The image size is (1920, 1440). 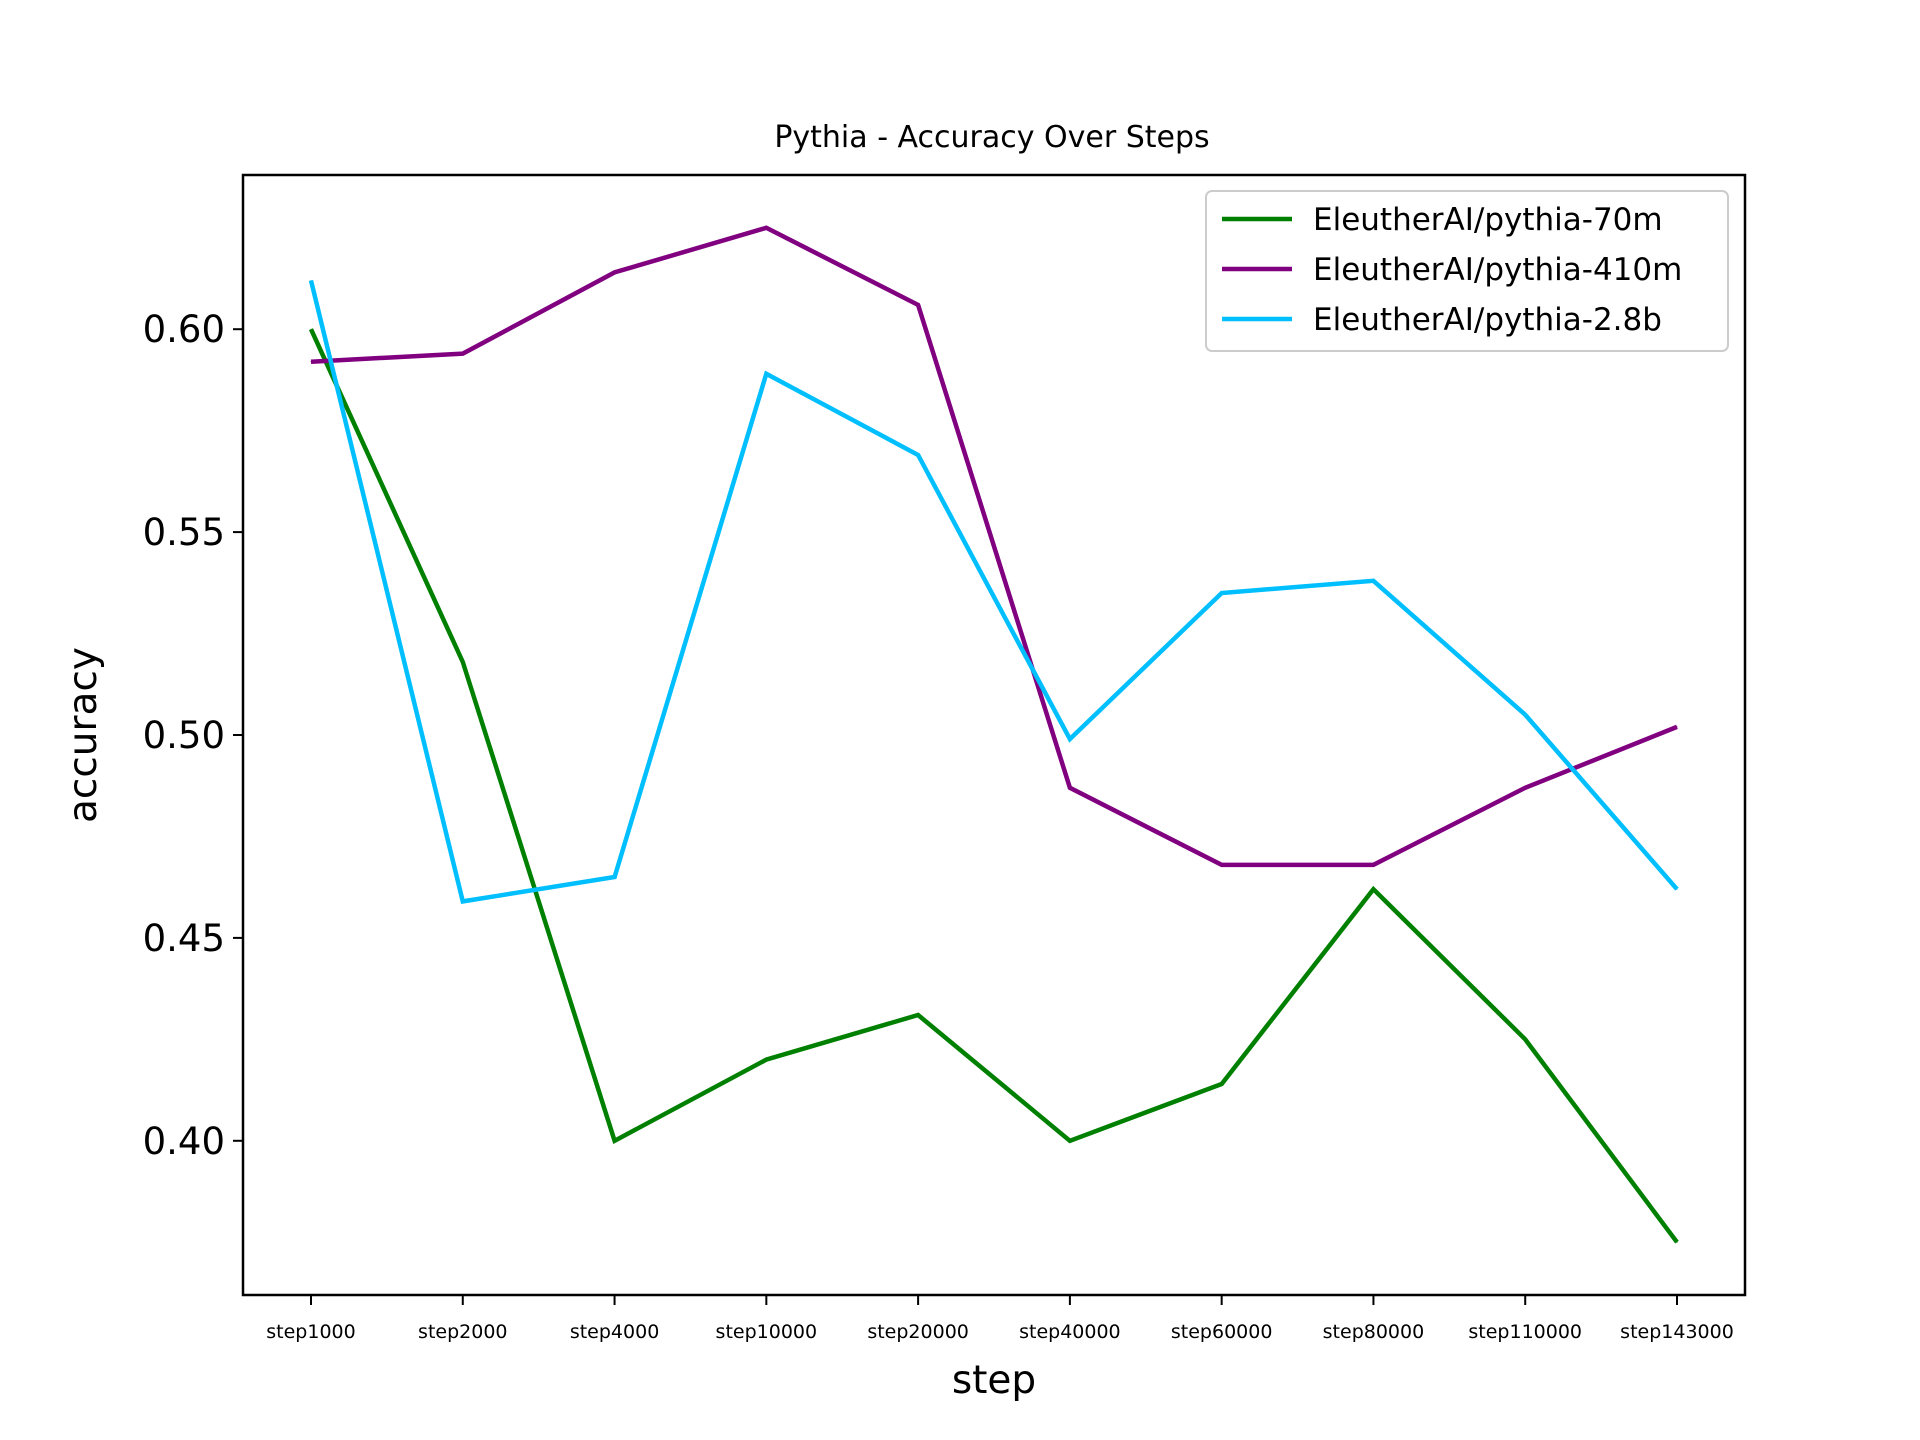 What do you see at coordinates (1525, 1332) in the screenshot?
I see `x-tick-label: step110000` at bounding box center [1525, 1332].